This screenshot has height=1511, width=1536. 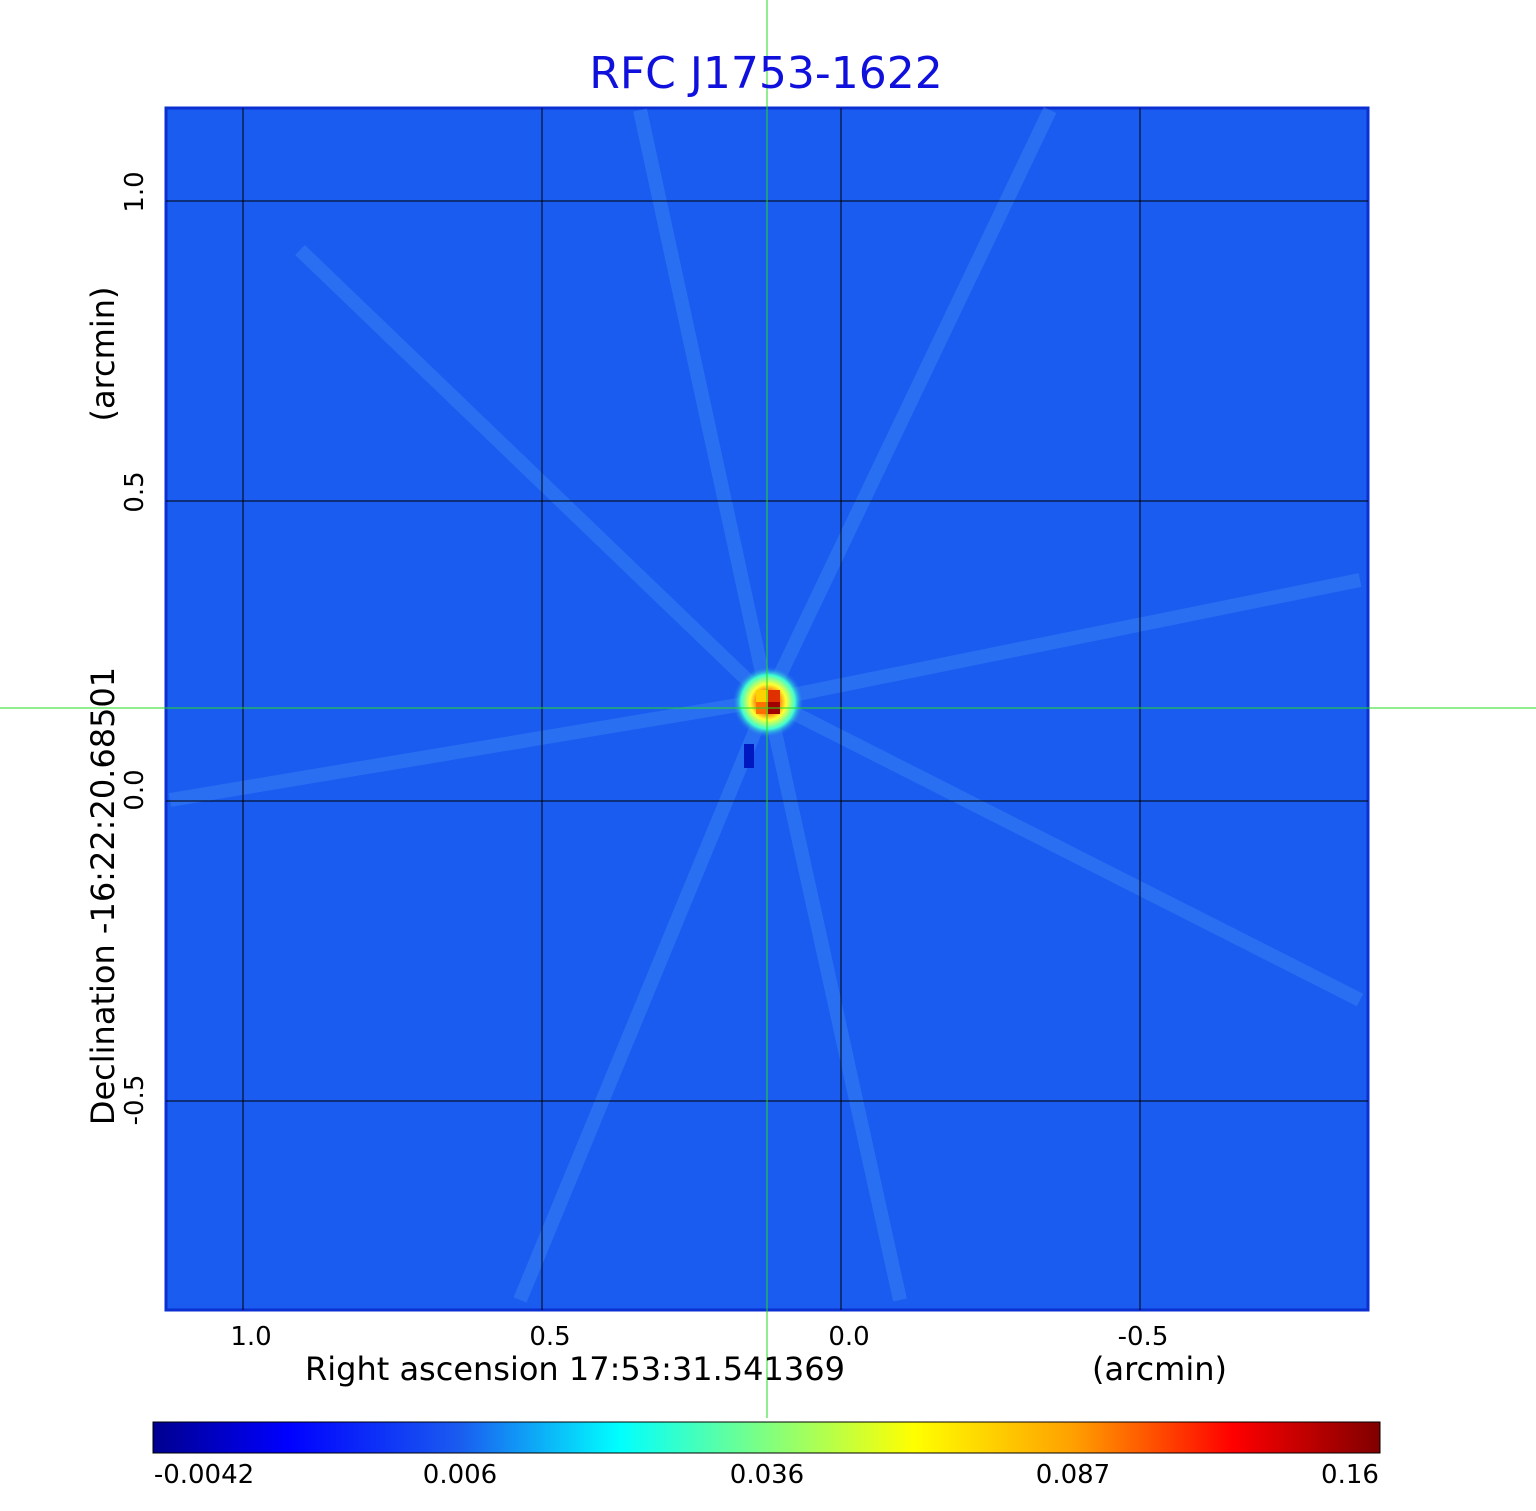 What do you see at coordinates (135, 1100) in the screenshot?
I see `y-tick-label: -0.5` at bounding box center [135, 1100].